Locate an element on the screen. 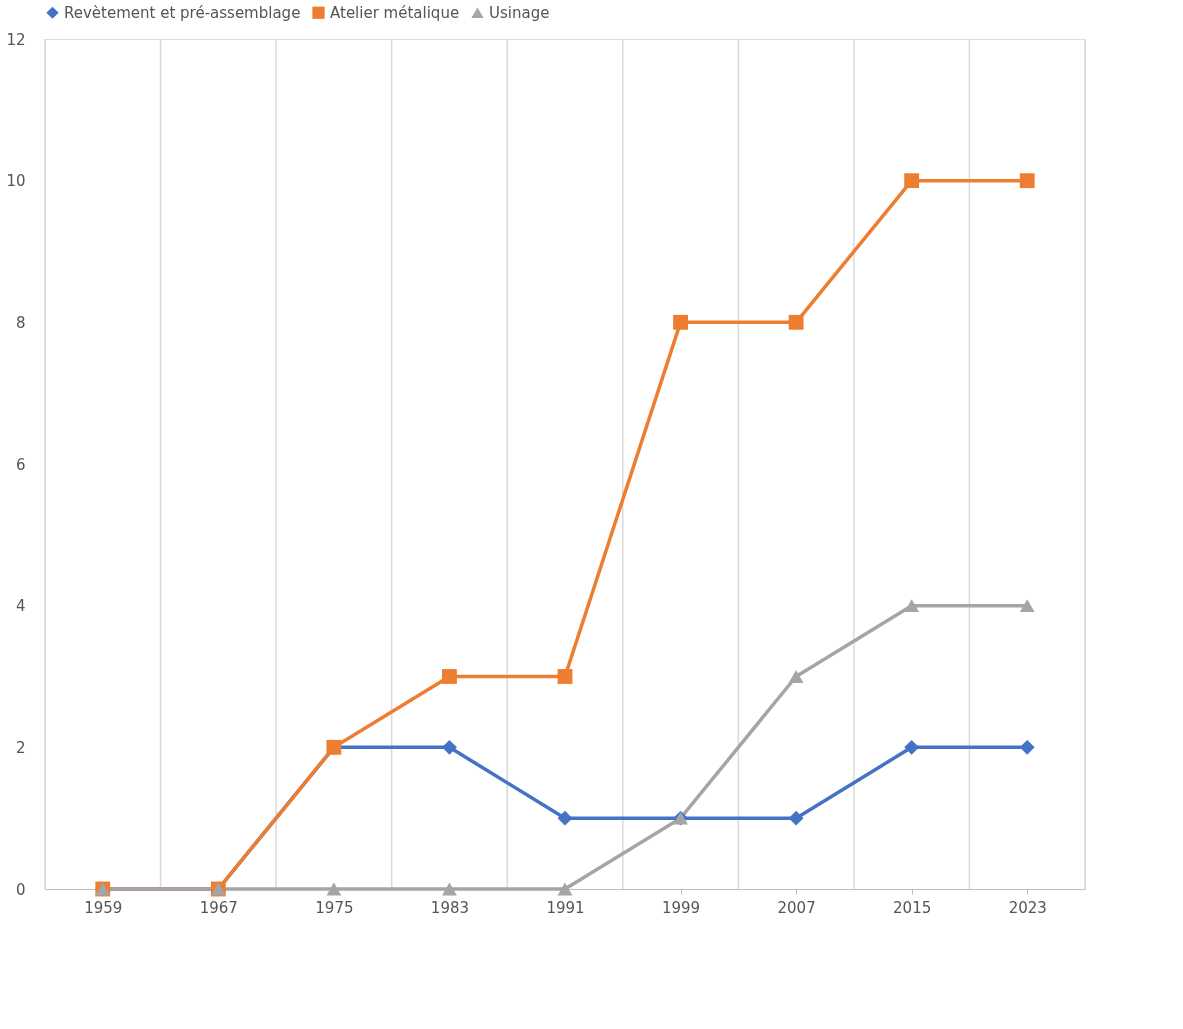 The width and height of the screenshot is (1183, 1029). y-tick-label: 6 is located at coordinates (20, 464).